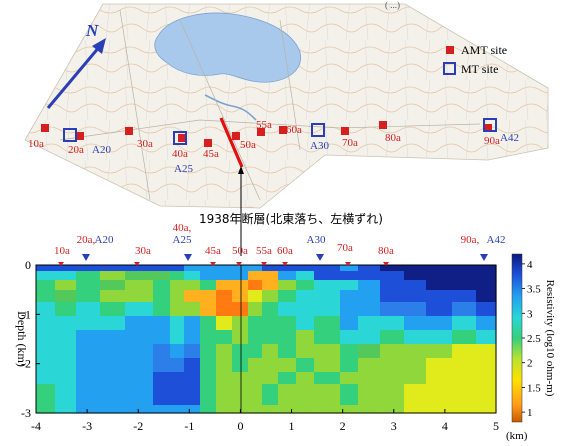 The height and width of the screenshot is (446, 562). Describe the element at coordinates (285, 251) in the screenshot. I see `section-site-label: 60a` at that location.